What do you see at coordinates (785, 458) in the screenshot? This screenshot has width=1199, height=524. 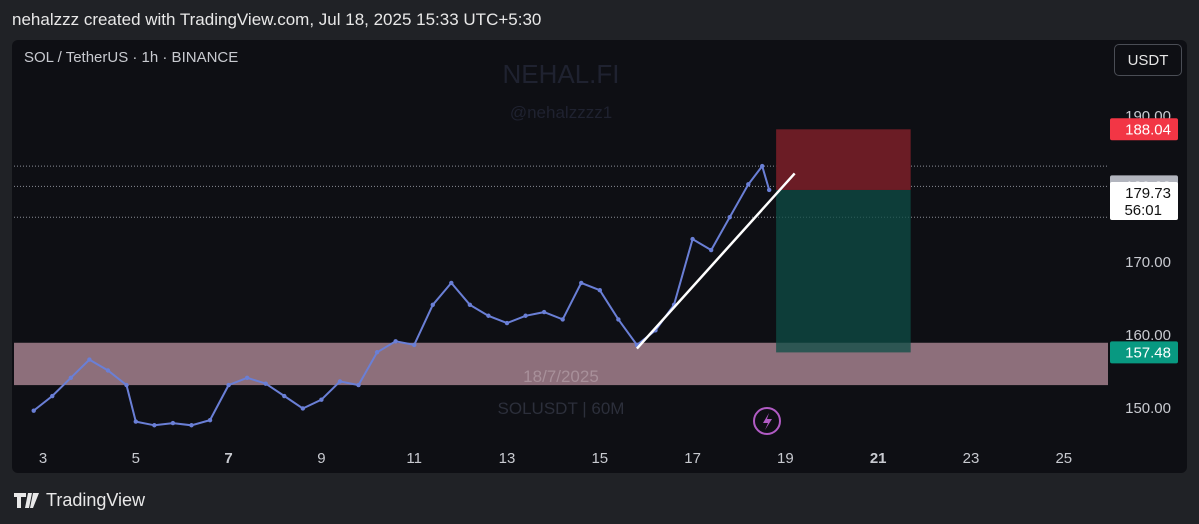 I see `x-tick-label: 19` at bounding box center [785, 458].